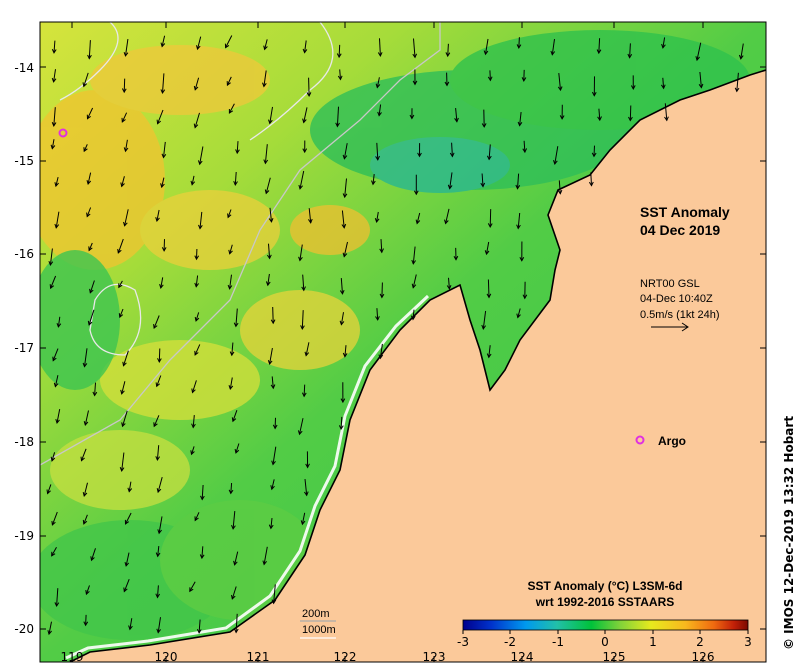 This screenshot has width=809, height=672. I want to click on lon-label: 121, so click(258, 657).